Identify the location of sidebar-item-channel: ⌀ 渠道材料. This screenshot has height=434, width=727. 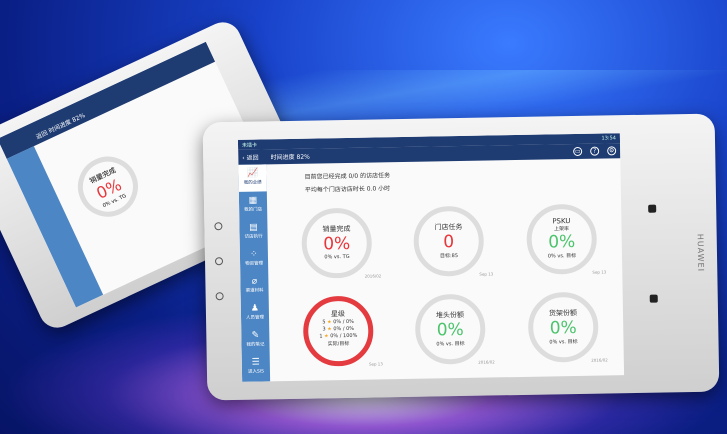
(254, 285).